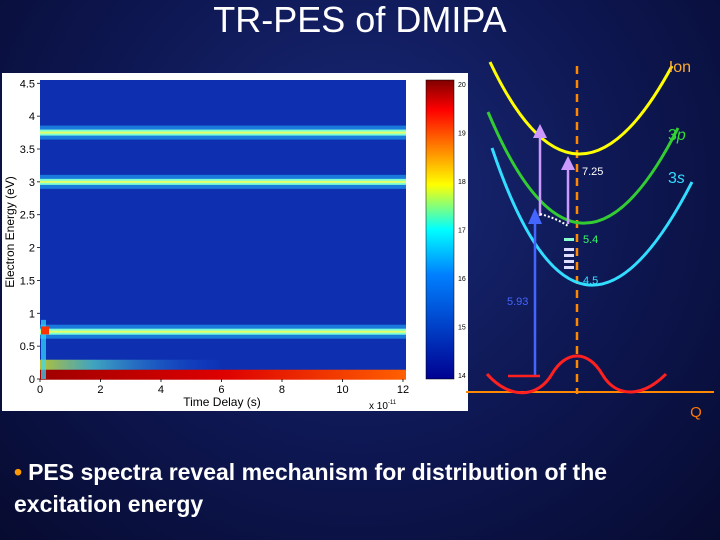  What do you see at coordinates (462, 134) in the screenshot?
I see `colorbar-tick-label: 19` at bounding box center [462, 134].